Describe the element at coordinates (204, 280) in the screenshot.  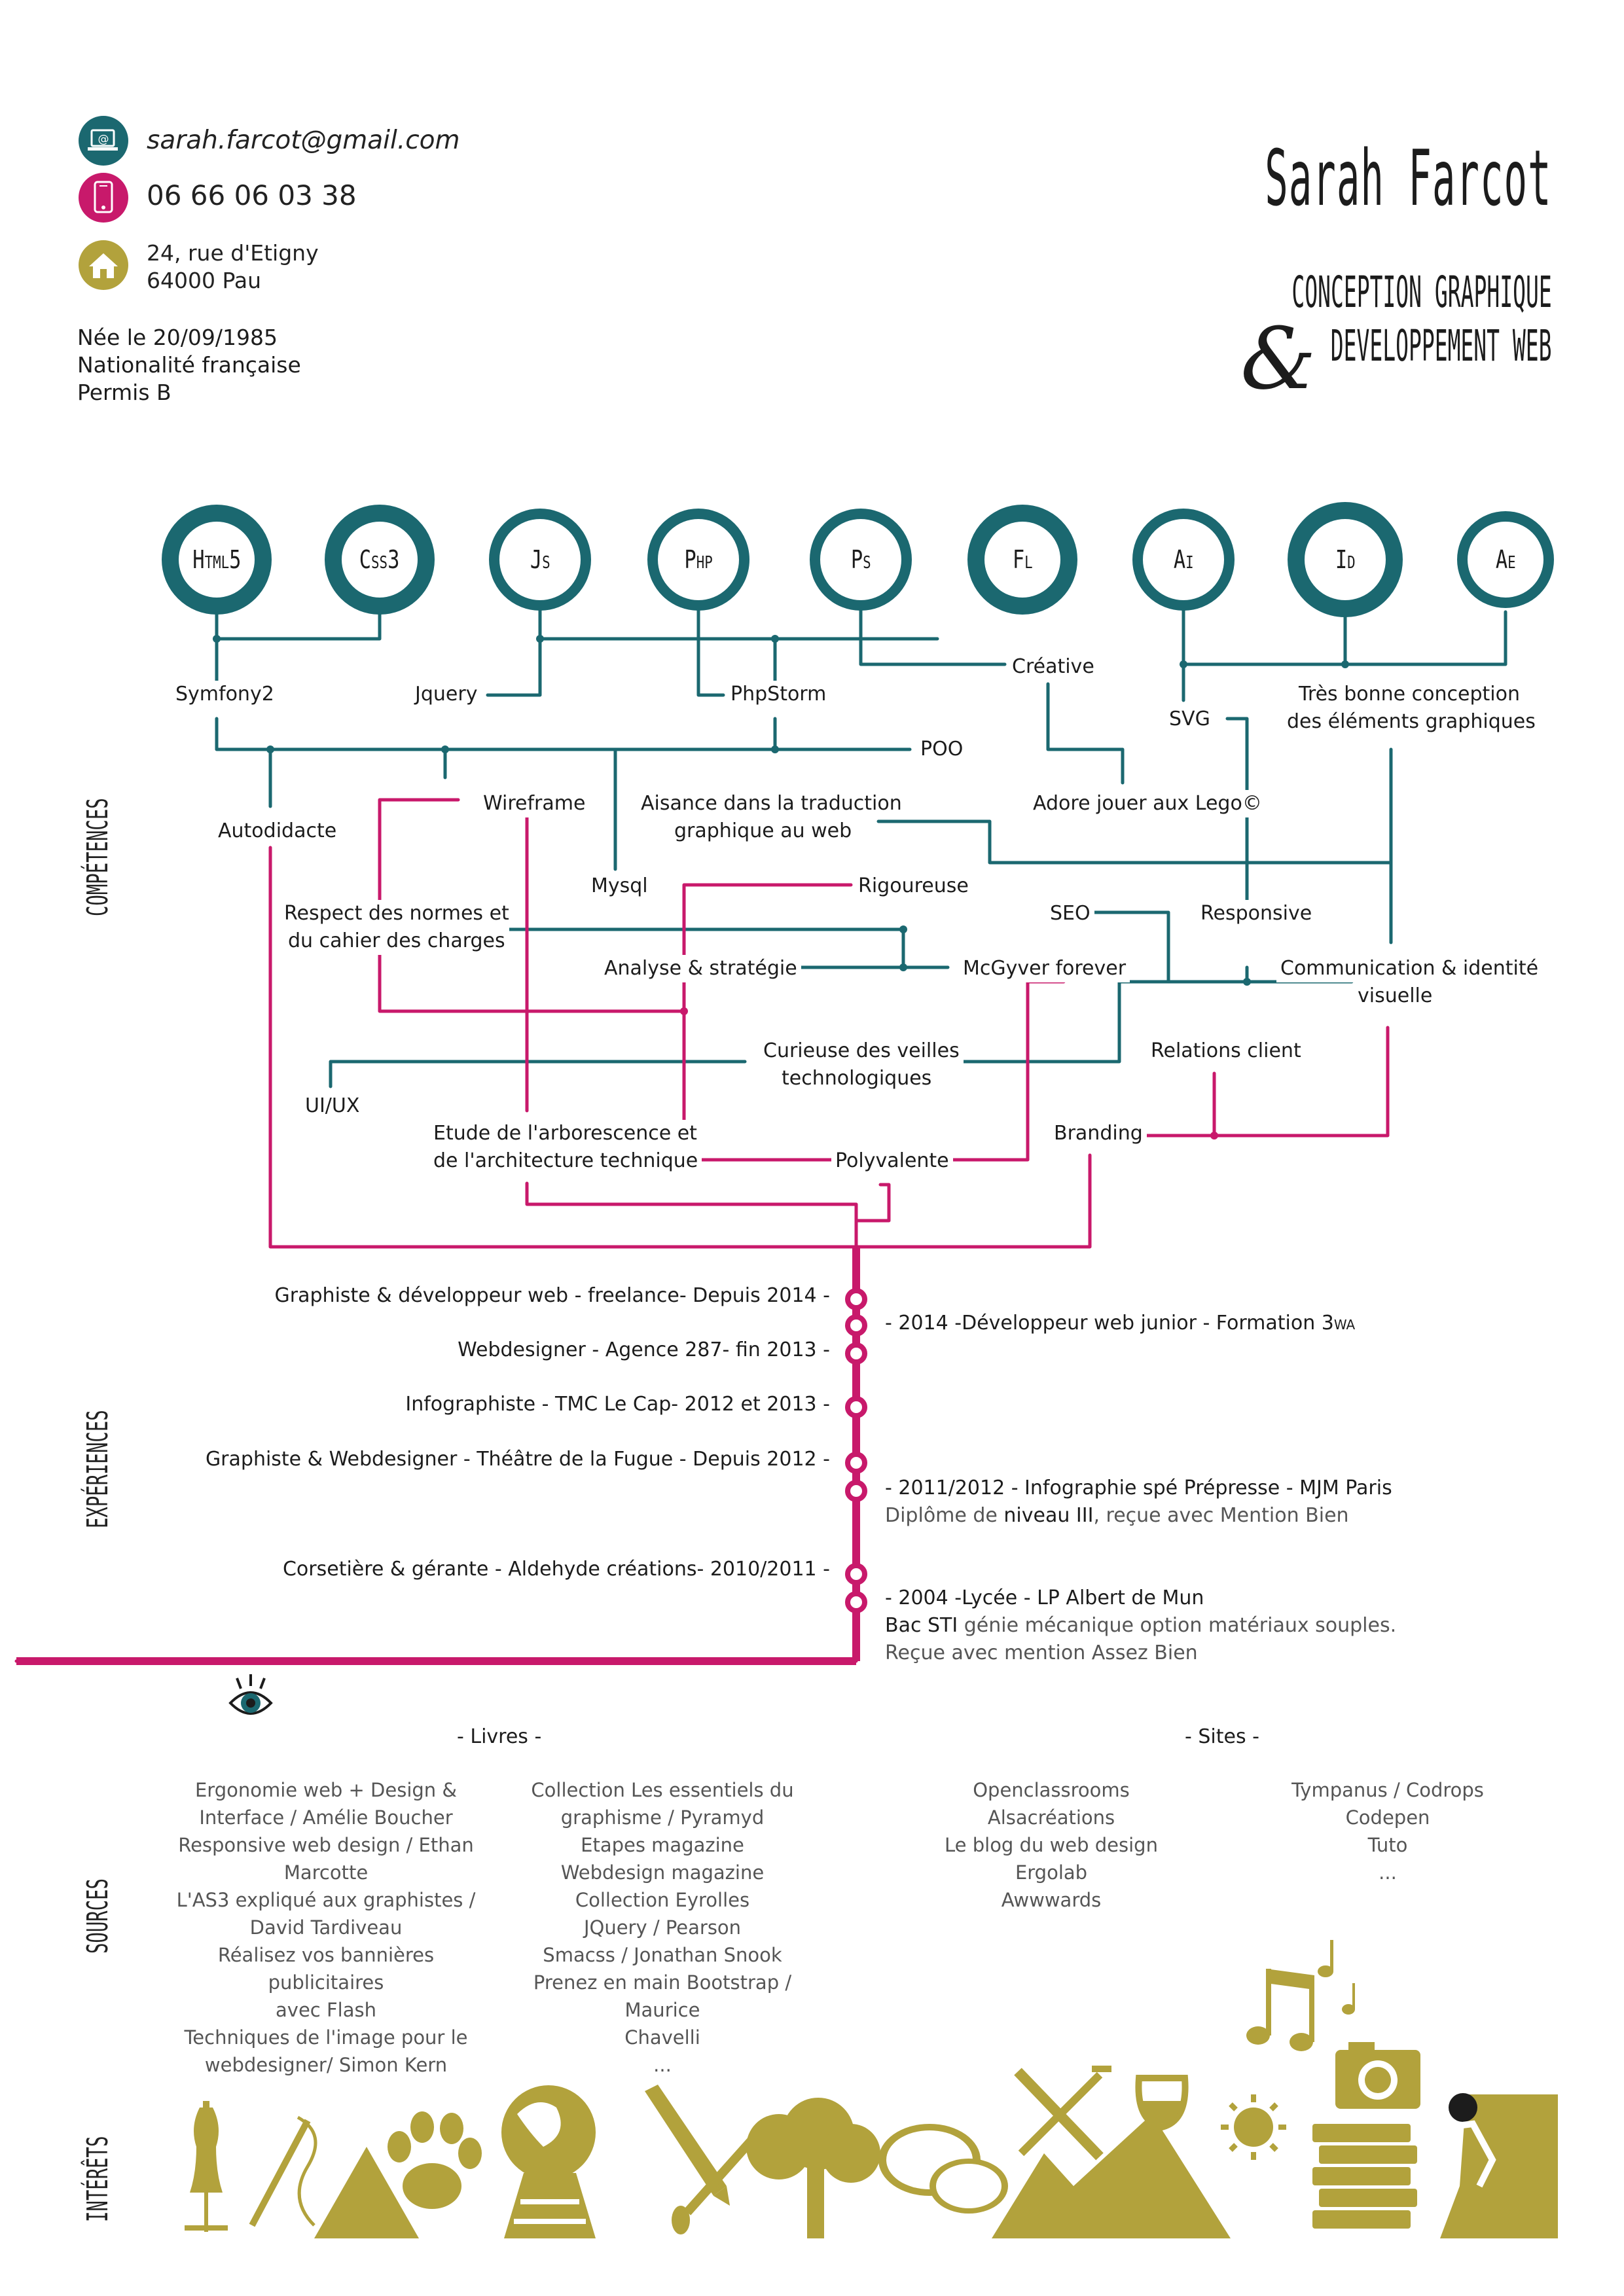
I see `address-line-2: 64000 Pau` at that location.